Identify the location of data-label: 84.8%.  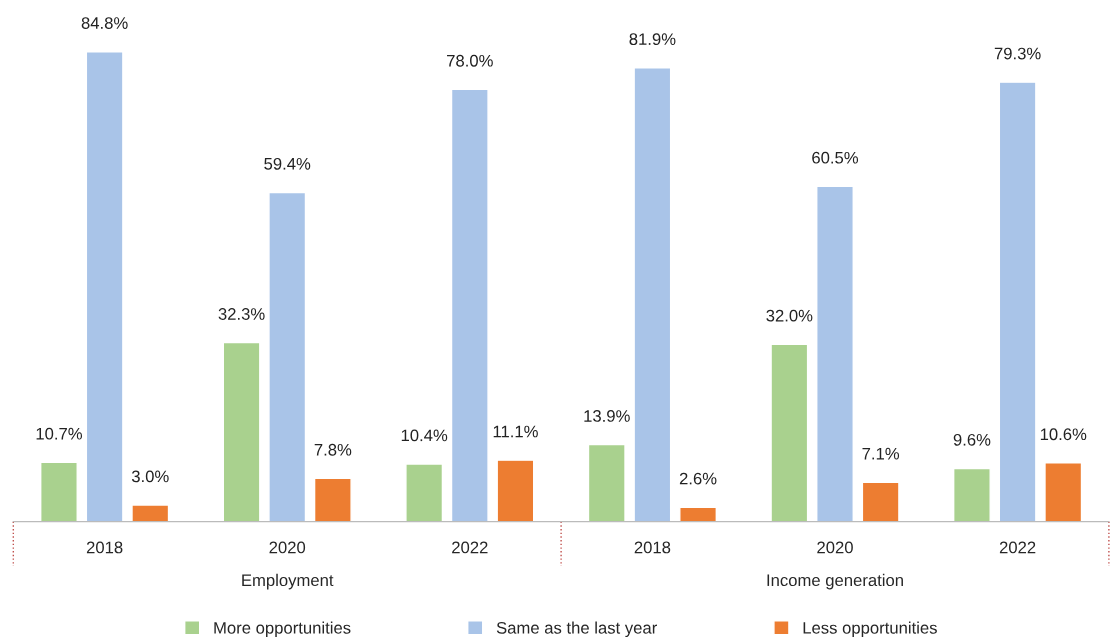
(104, 23).